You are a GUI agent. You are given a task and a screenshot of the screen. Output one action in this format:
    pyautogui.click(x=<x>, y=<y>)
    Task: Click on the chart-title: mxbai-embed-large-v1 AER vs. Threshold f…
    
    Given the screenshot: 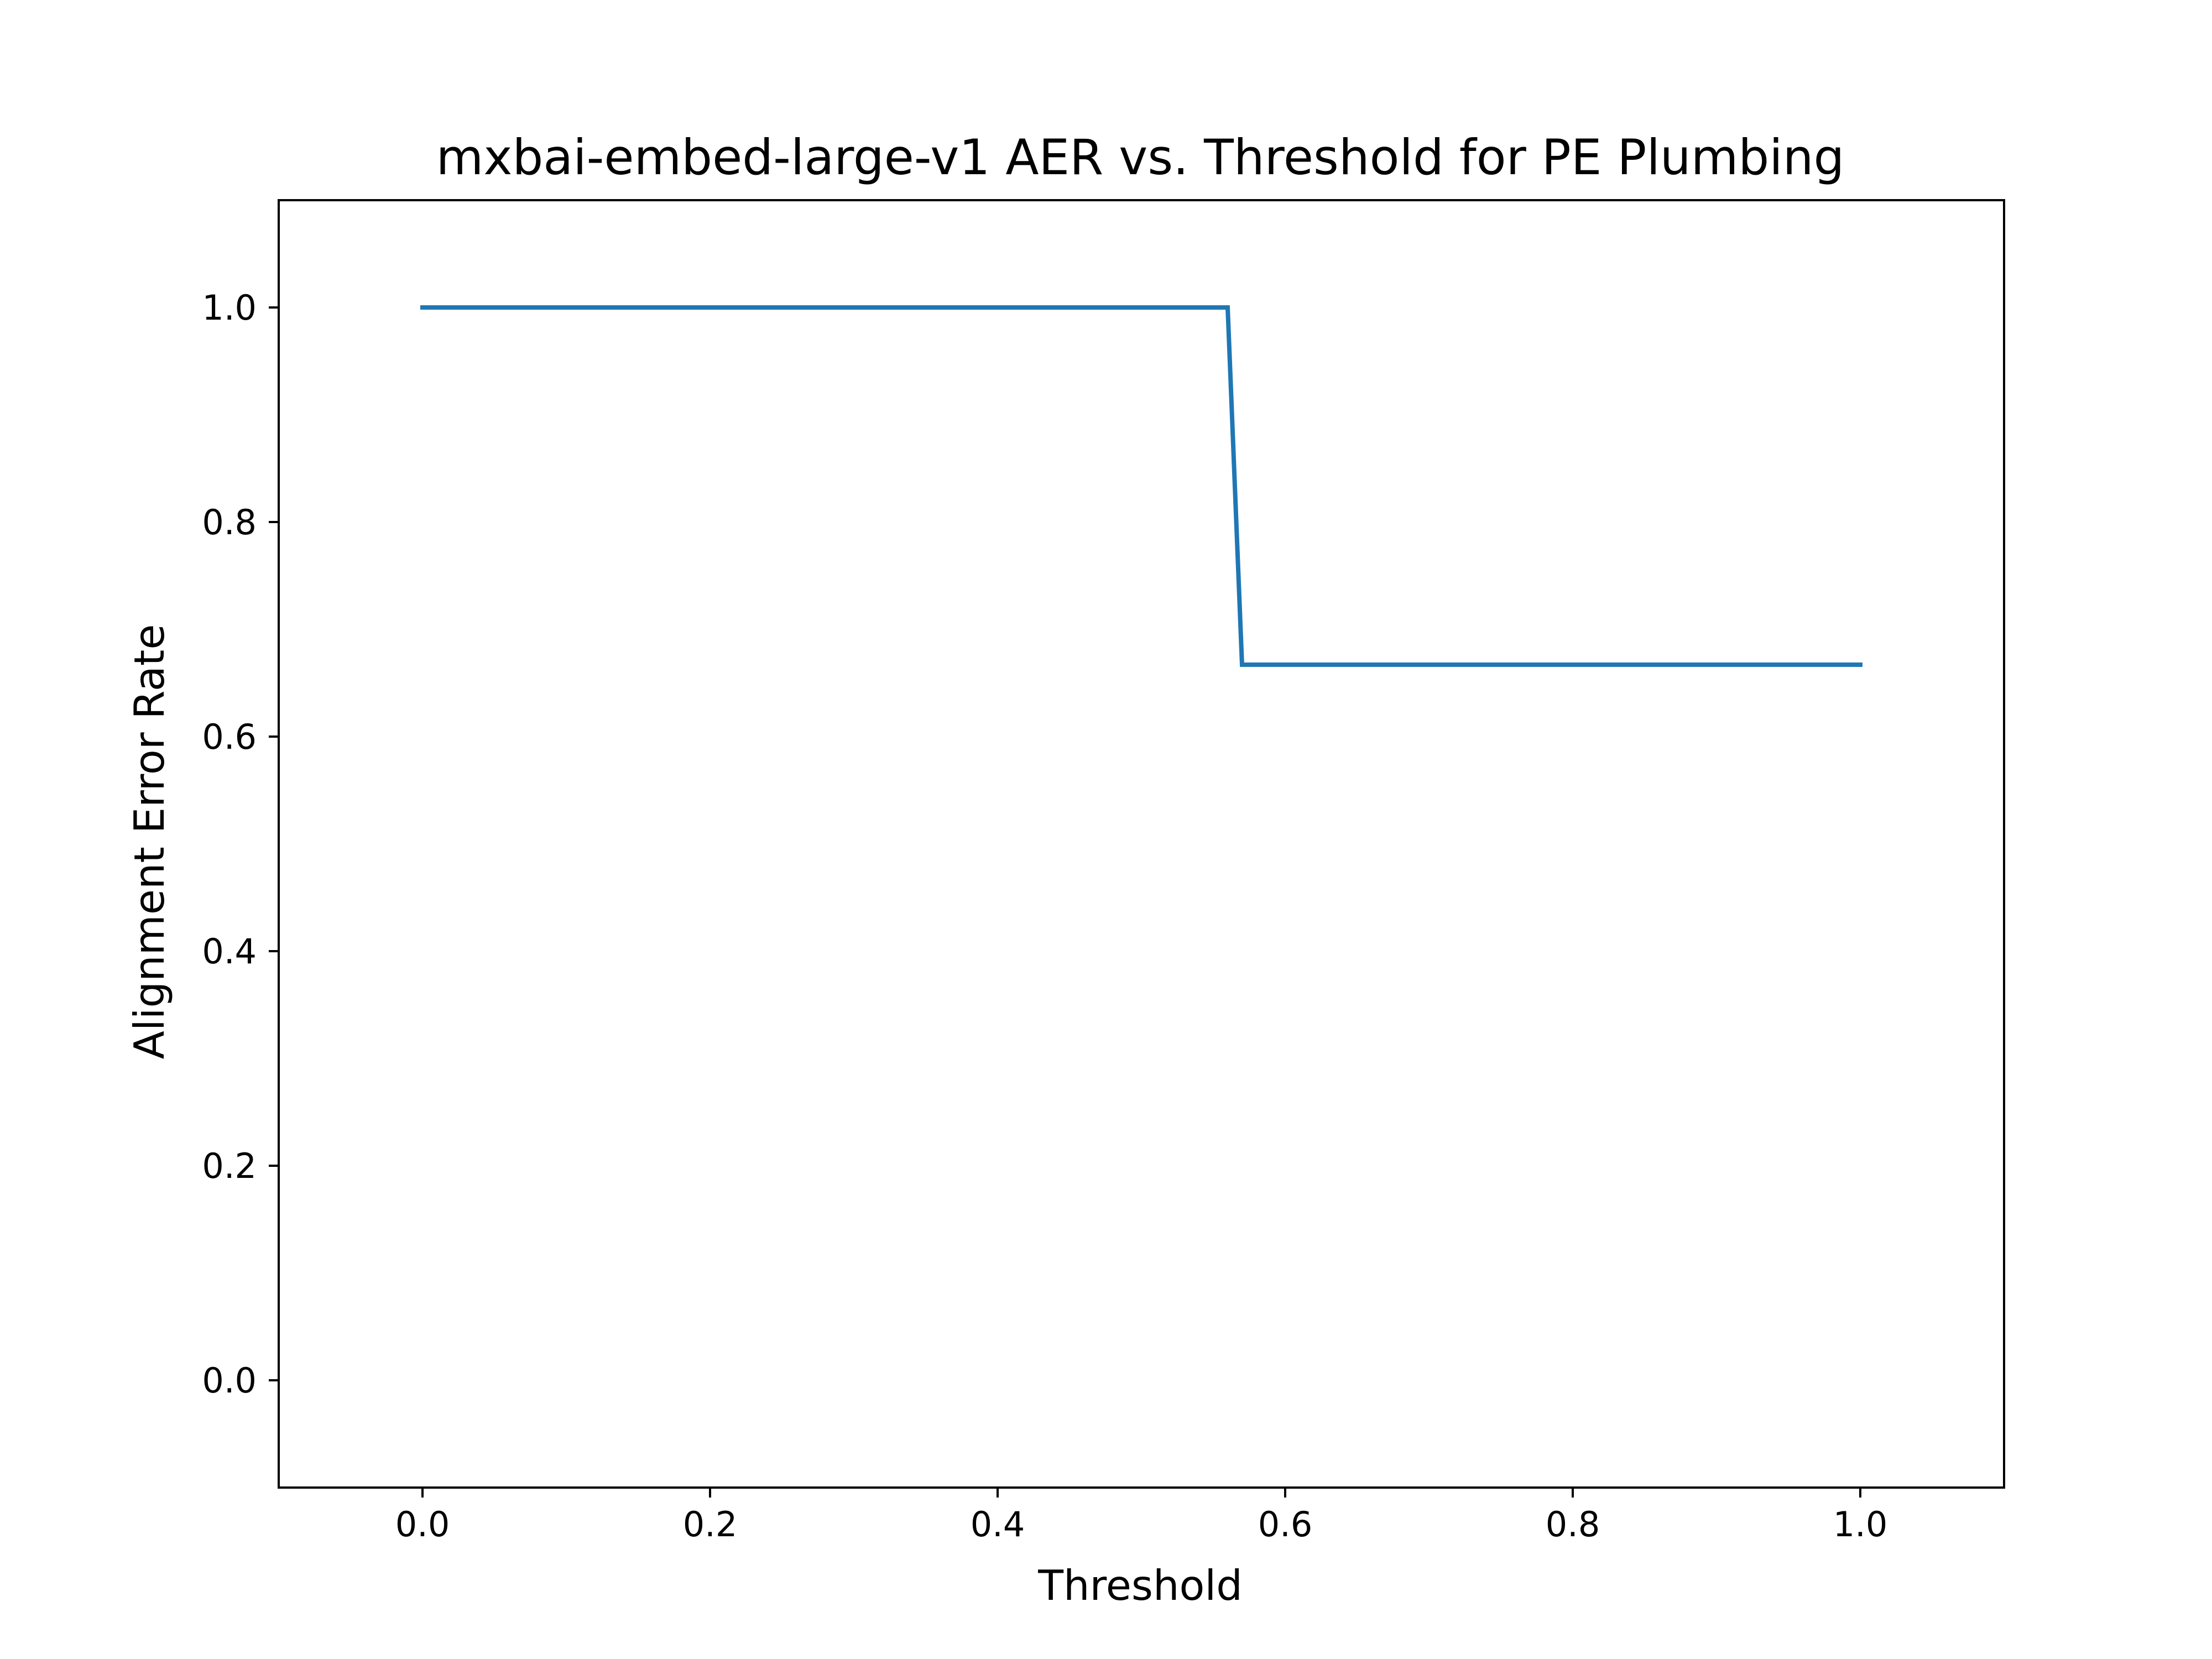 What is the action you would take?
    pyautogui.click(x=1141, y=158)
    